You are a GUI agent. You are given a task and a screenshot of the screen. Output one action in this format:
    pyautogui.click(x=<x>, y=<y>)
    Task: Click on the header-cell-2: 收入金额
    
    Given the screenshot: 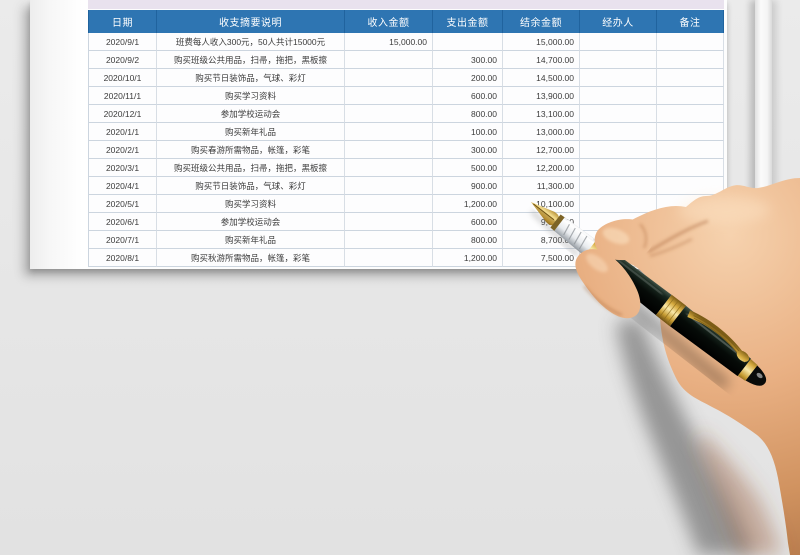 What is the action you would take?
    pyautogui.click(x=389, y=21)
    